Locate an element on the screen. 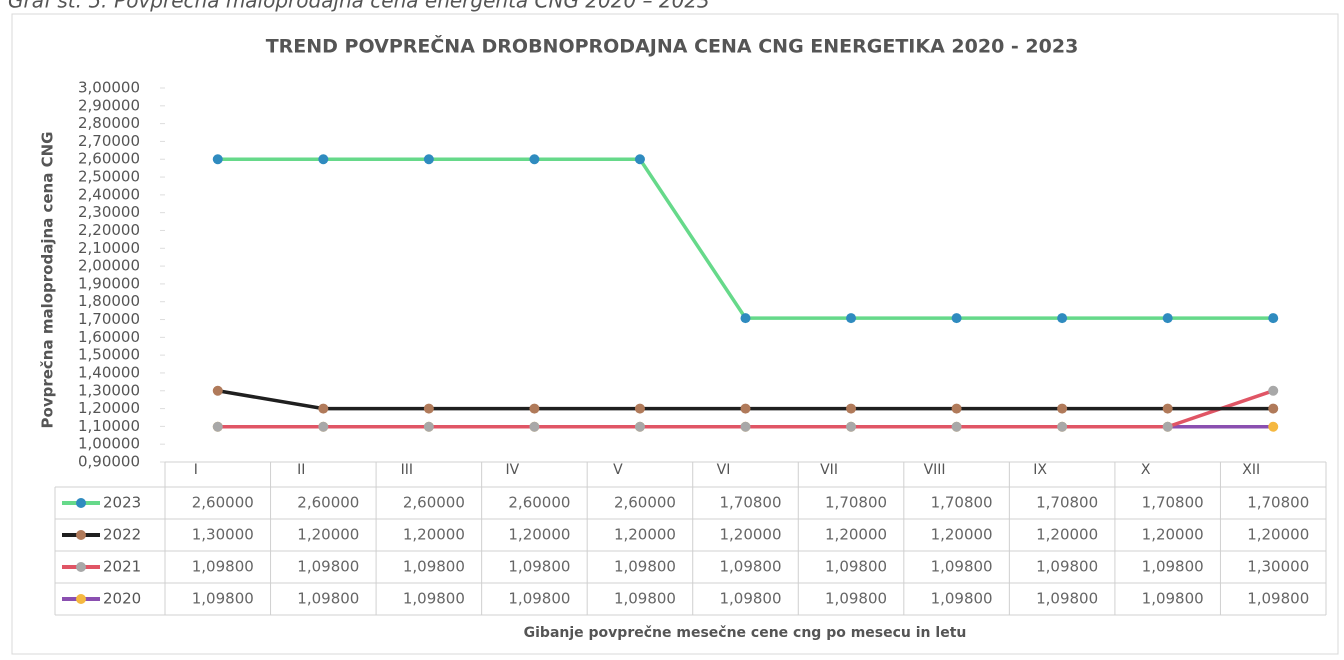 The height and width of the screenshot is (660, 1344). x-tick-label: III is located at coordinates (407, 470).